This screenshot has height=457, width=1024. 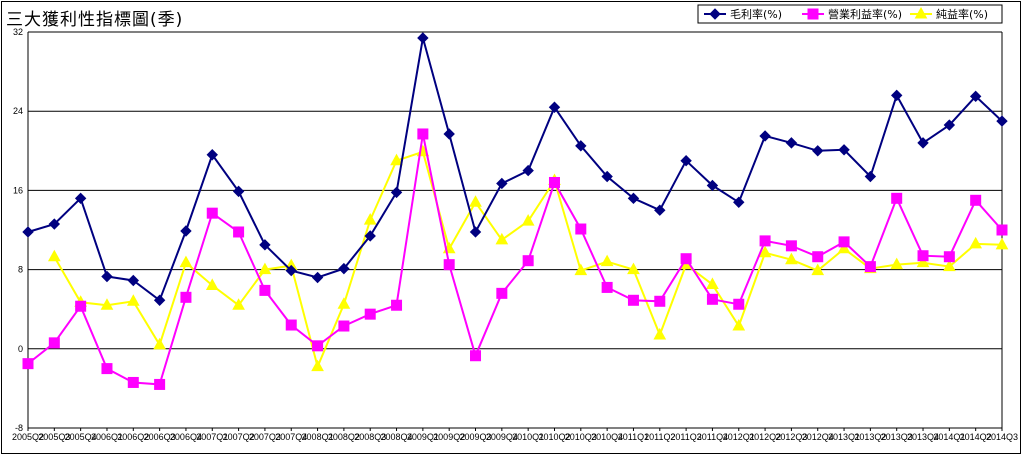 What do you see at coordinates (659, 437) in the screenshot?
I see `x-tick-label: 2011Q2` at bounding box center [659, 437].